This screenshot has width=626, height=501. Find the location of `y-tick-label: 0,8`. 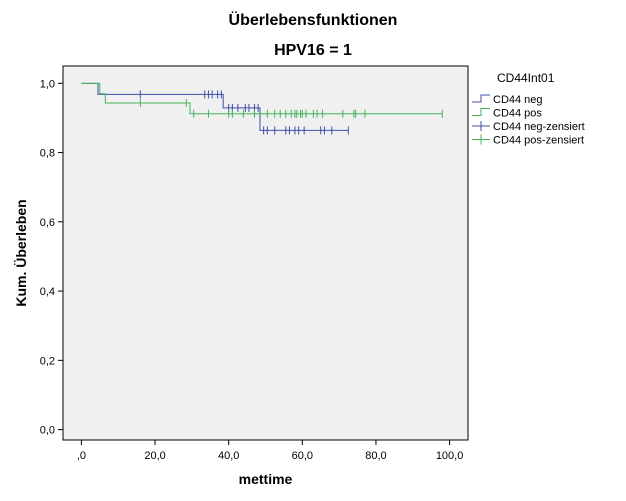

y-tick-label: 0,8 is located at coordinates (47, 154).